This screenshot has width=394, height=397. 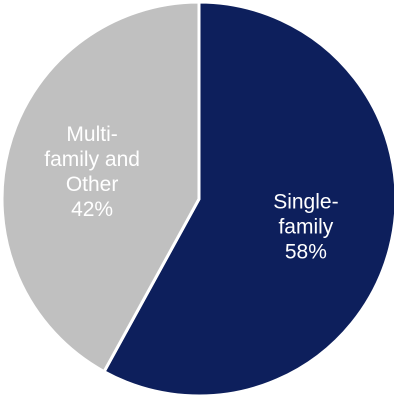 I want to click on slice-category-label: family, so click(x=305, y=226).